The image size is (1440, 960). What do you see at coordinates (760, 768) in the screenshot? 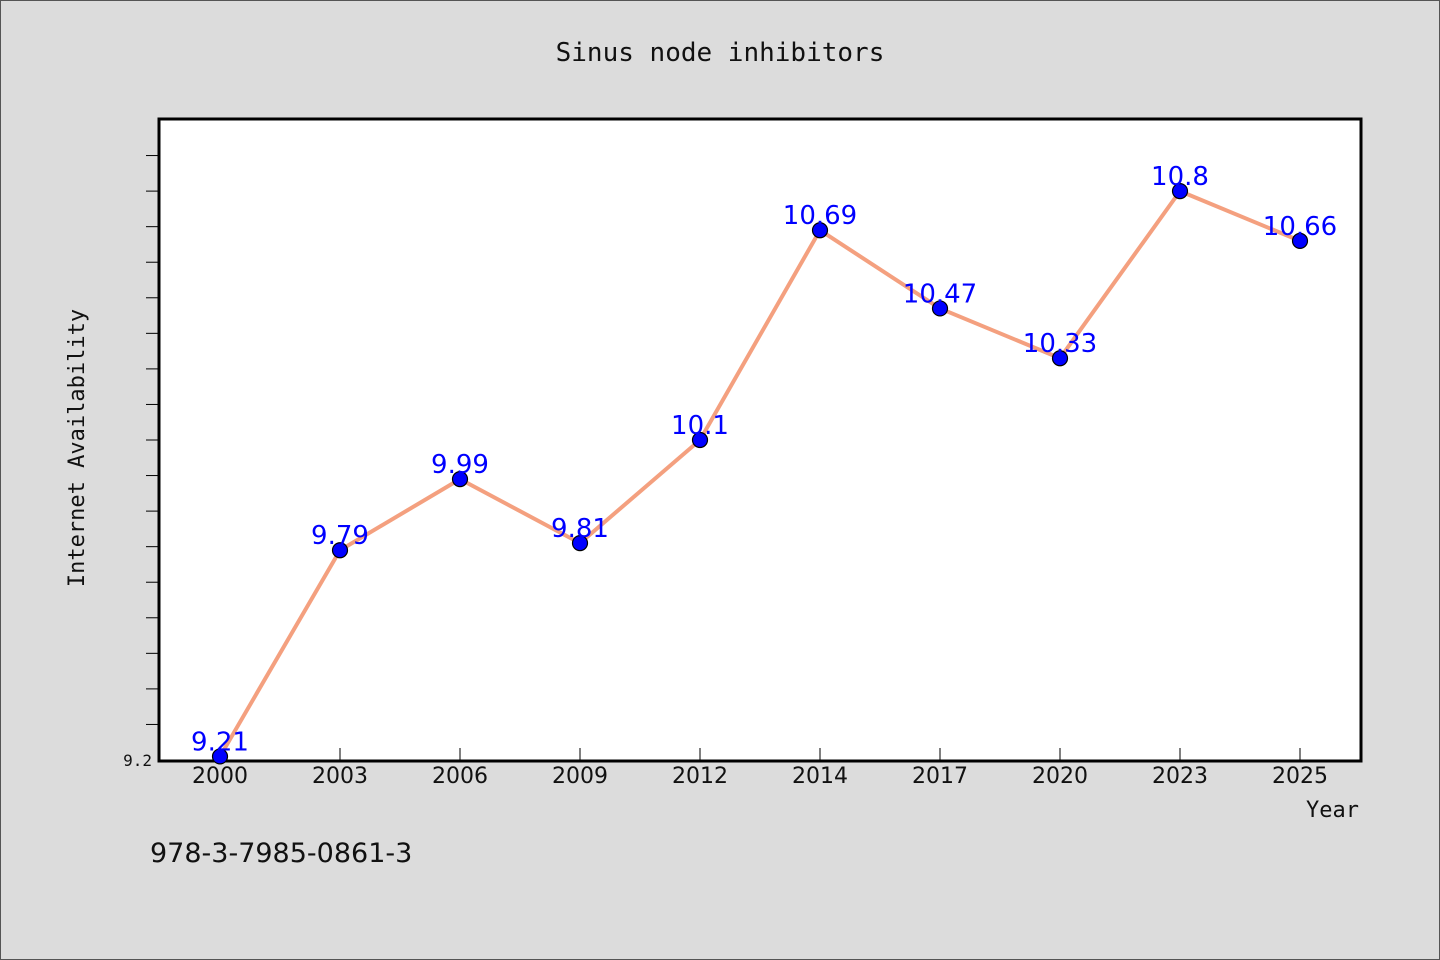
I see `x-axis-ticks: 2000 2003 2006 2009 2012 2014 2017 2020 2023 2025` at bounding box center [760, 768].